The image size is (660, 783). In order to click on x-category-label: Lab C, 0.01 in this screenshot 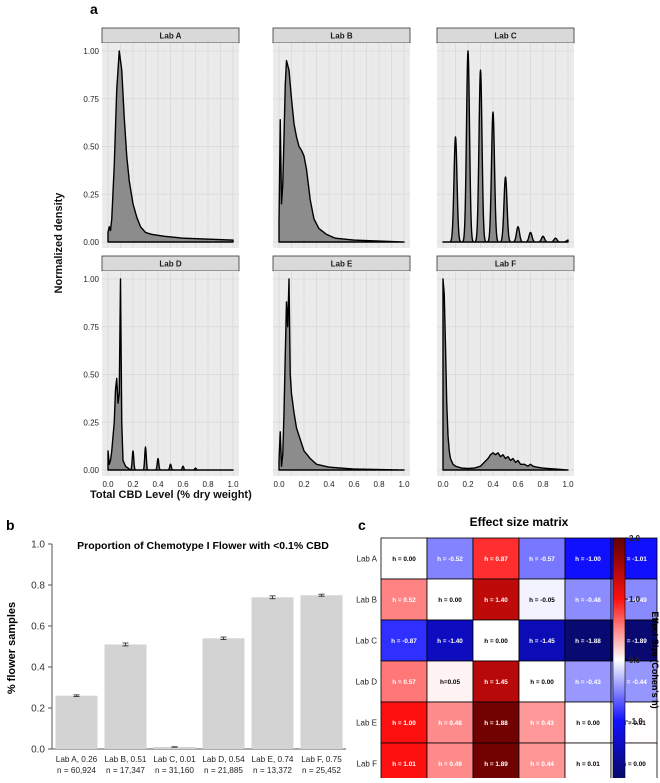, I will do `click(174, 759)`.